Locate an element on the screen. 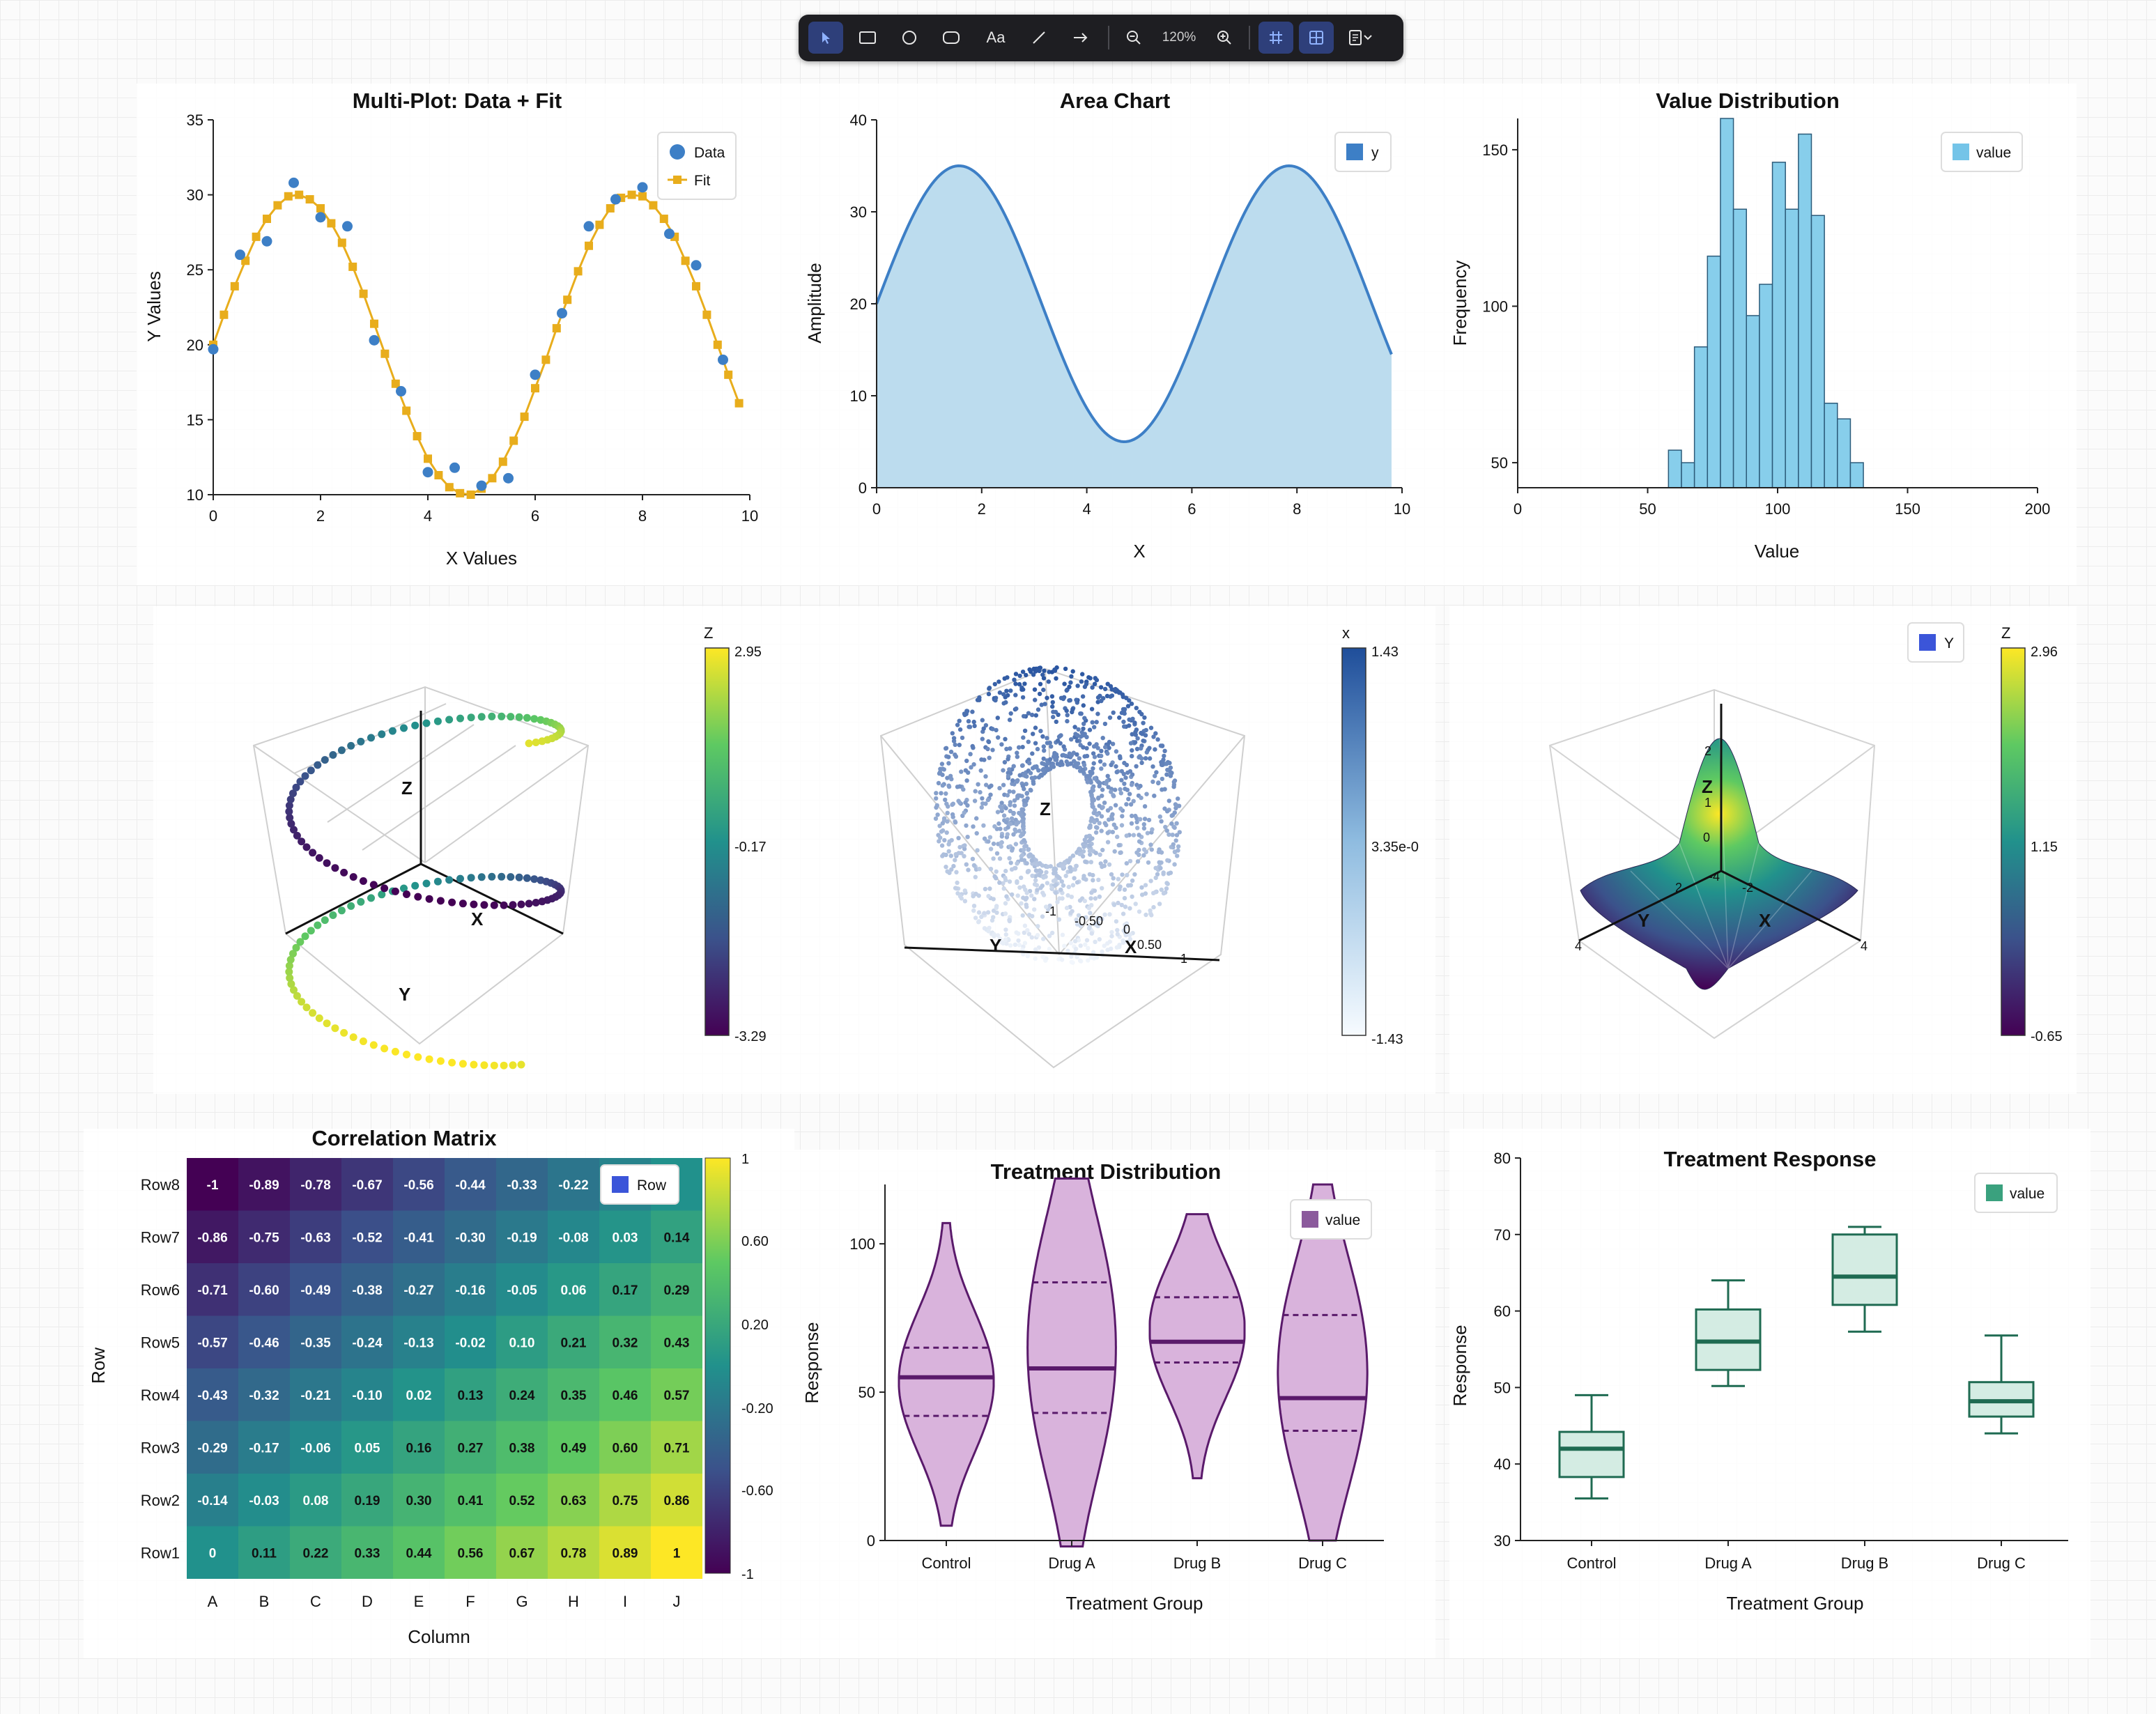 The image size is (2156, 1714). zoom-out-button is located at coordinates (1134, 38).